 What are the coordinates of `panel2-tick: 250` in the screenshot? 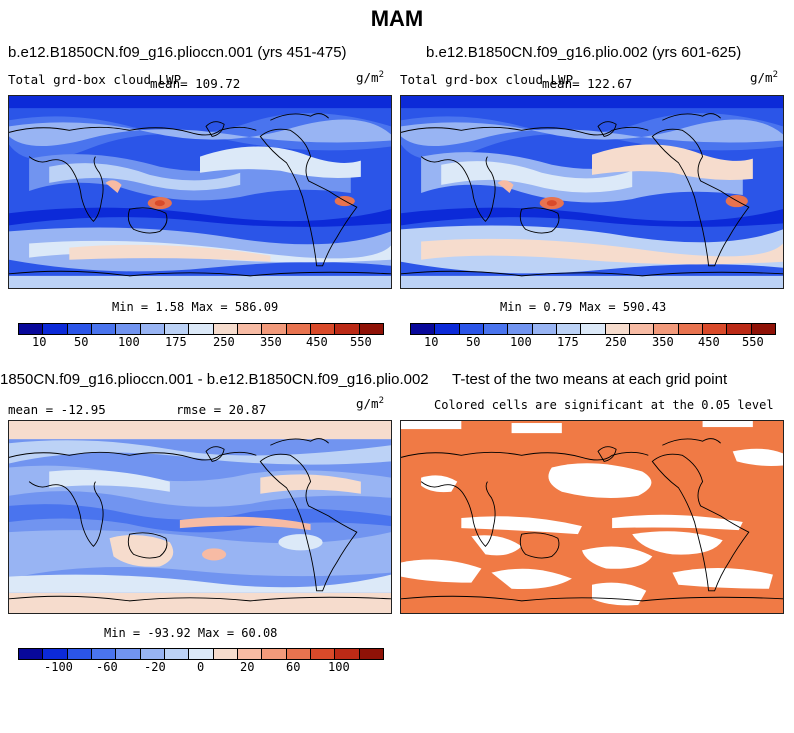 It's located at (616, 342).